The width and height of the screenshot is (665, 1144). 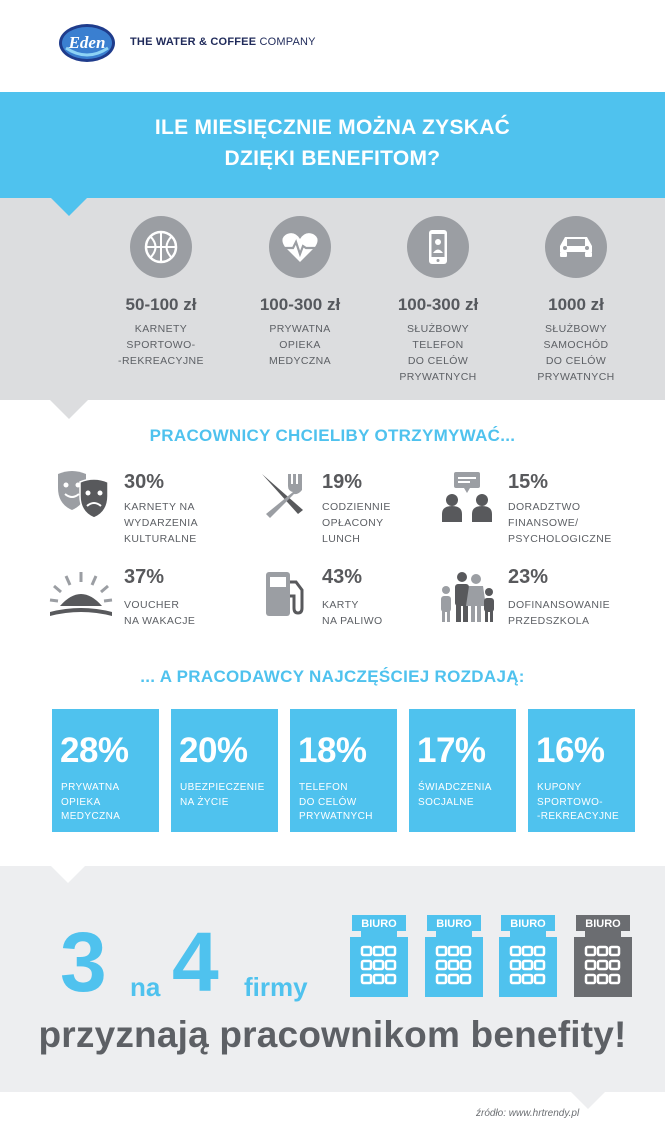 I want to click on tile-desc-line: PRYWATNYCH, so click(x=336, y=816).